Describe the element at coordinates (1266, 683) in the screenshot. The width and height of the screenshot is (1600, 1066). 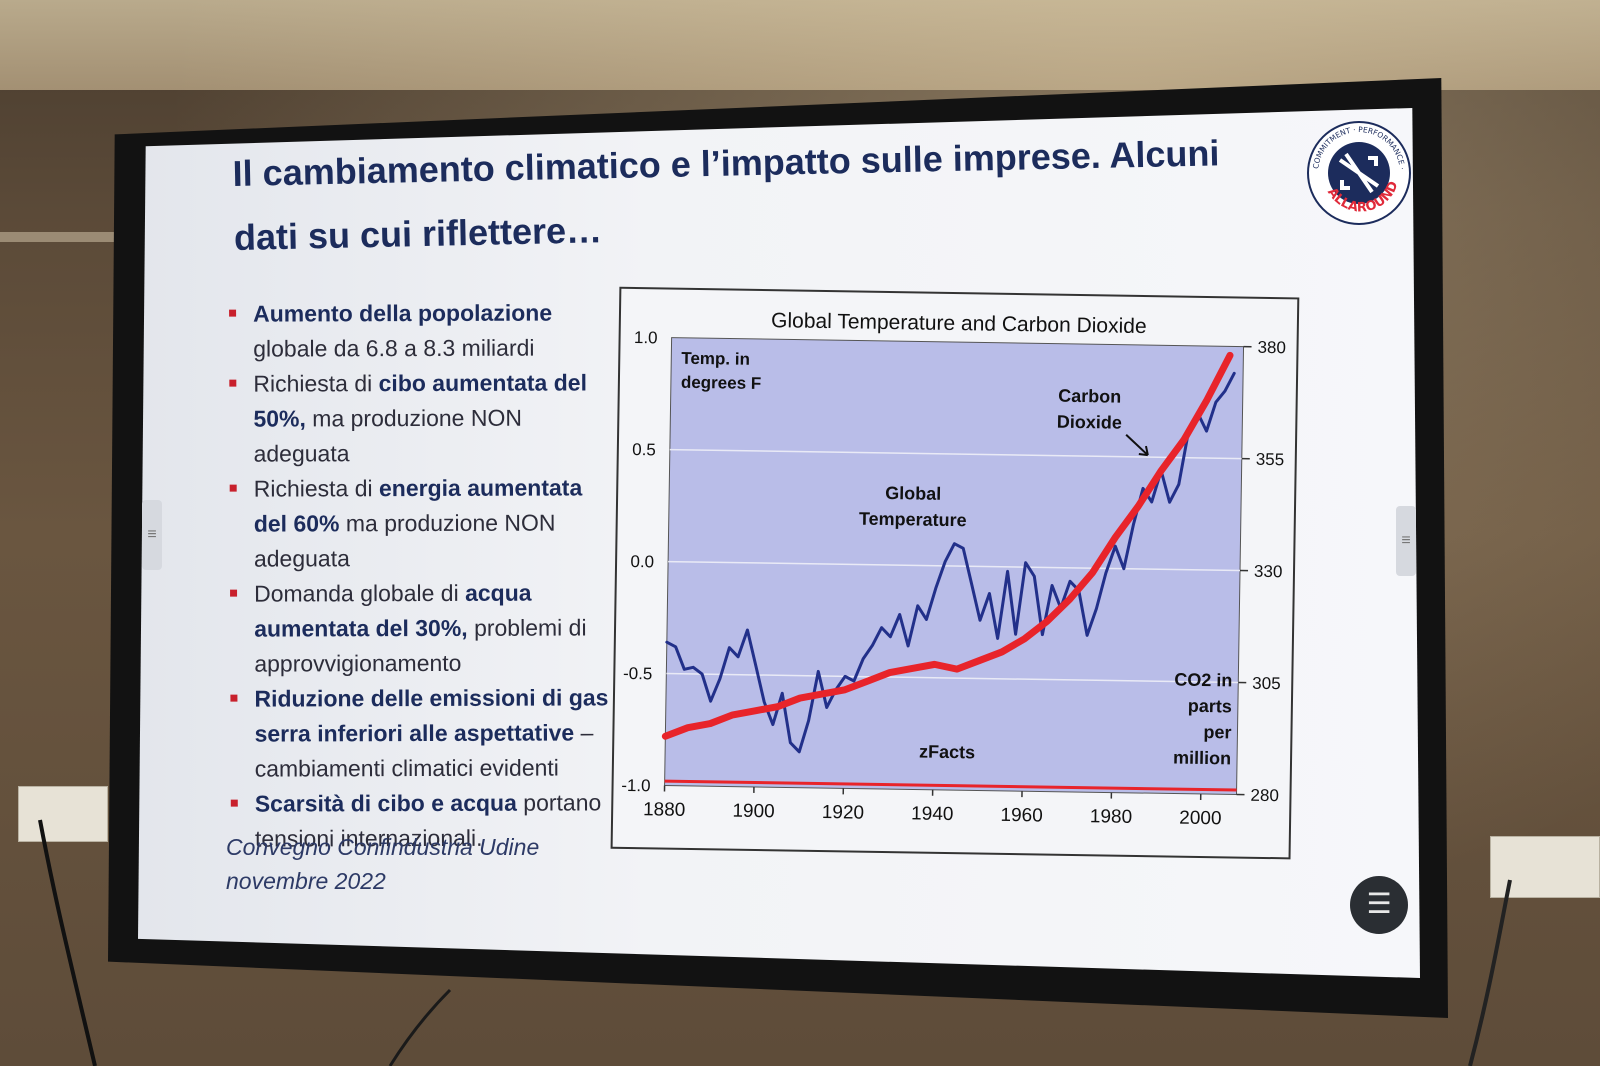
I see `y-right-tick-label: 305` at that location.